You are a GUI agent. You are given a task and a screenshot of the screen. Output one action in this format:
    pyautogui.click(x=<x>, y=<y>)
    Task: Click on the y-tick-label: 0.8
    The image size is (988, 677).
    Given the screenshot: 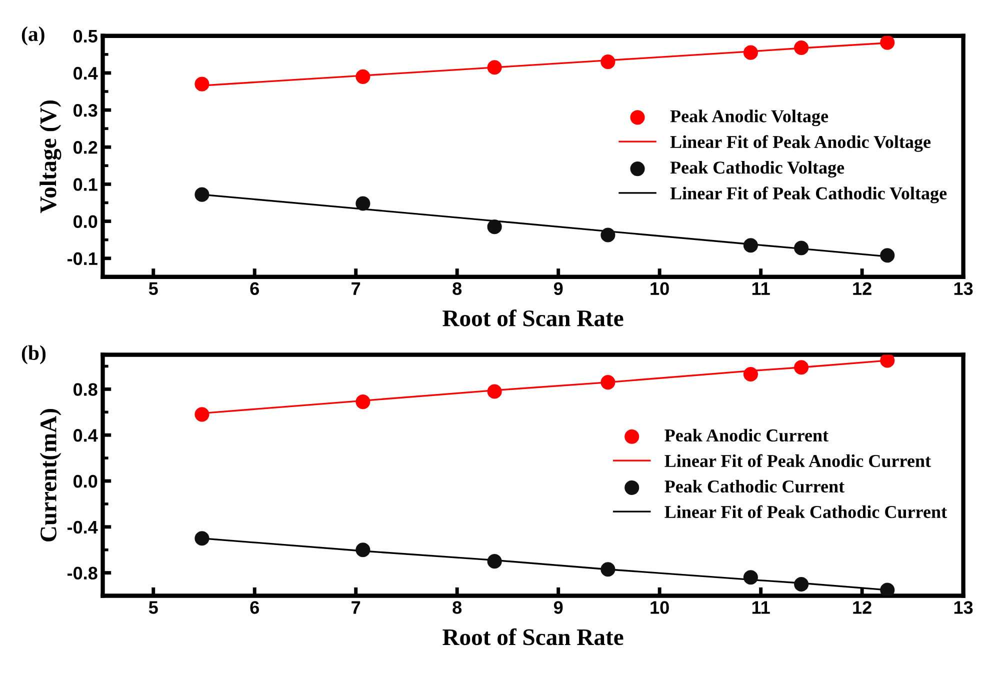 What is the action you would take?
    pyautogui.click(x=86, y=389)
    